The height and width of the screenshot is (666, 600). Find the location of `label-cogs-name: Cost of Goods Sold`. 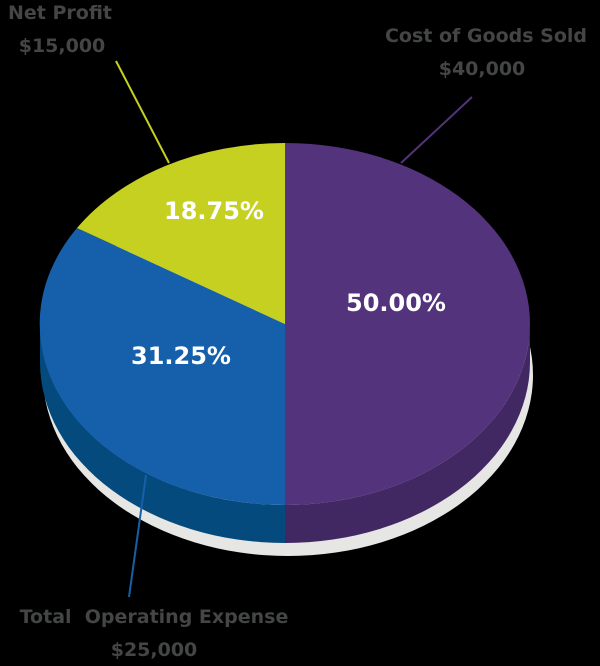

label-cogs-name: Cost of Goods Sold is located at coordinates (486, 36).